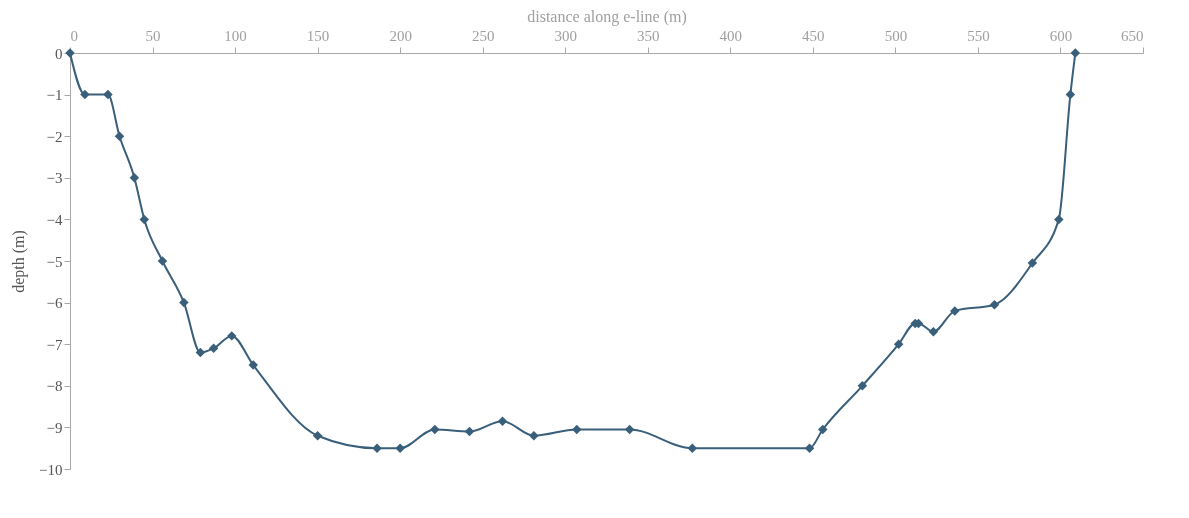 Image resolution: width=1189 pixels, height=518 pixels. Describe the element at coordinates (318, 35) in the screenshot. I see `x-tick-label: 150` at that location.